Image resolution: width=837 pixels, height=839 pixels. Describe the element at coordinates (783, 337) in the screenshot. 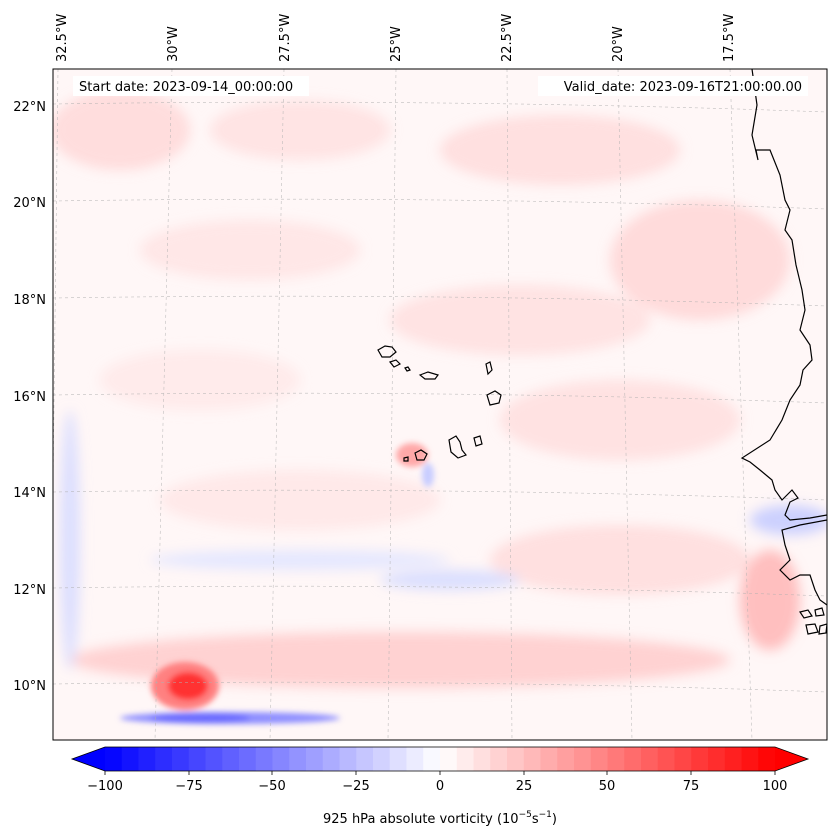

I see `africa-coastline` at that location.